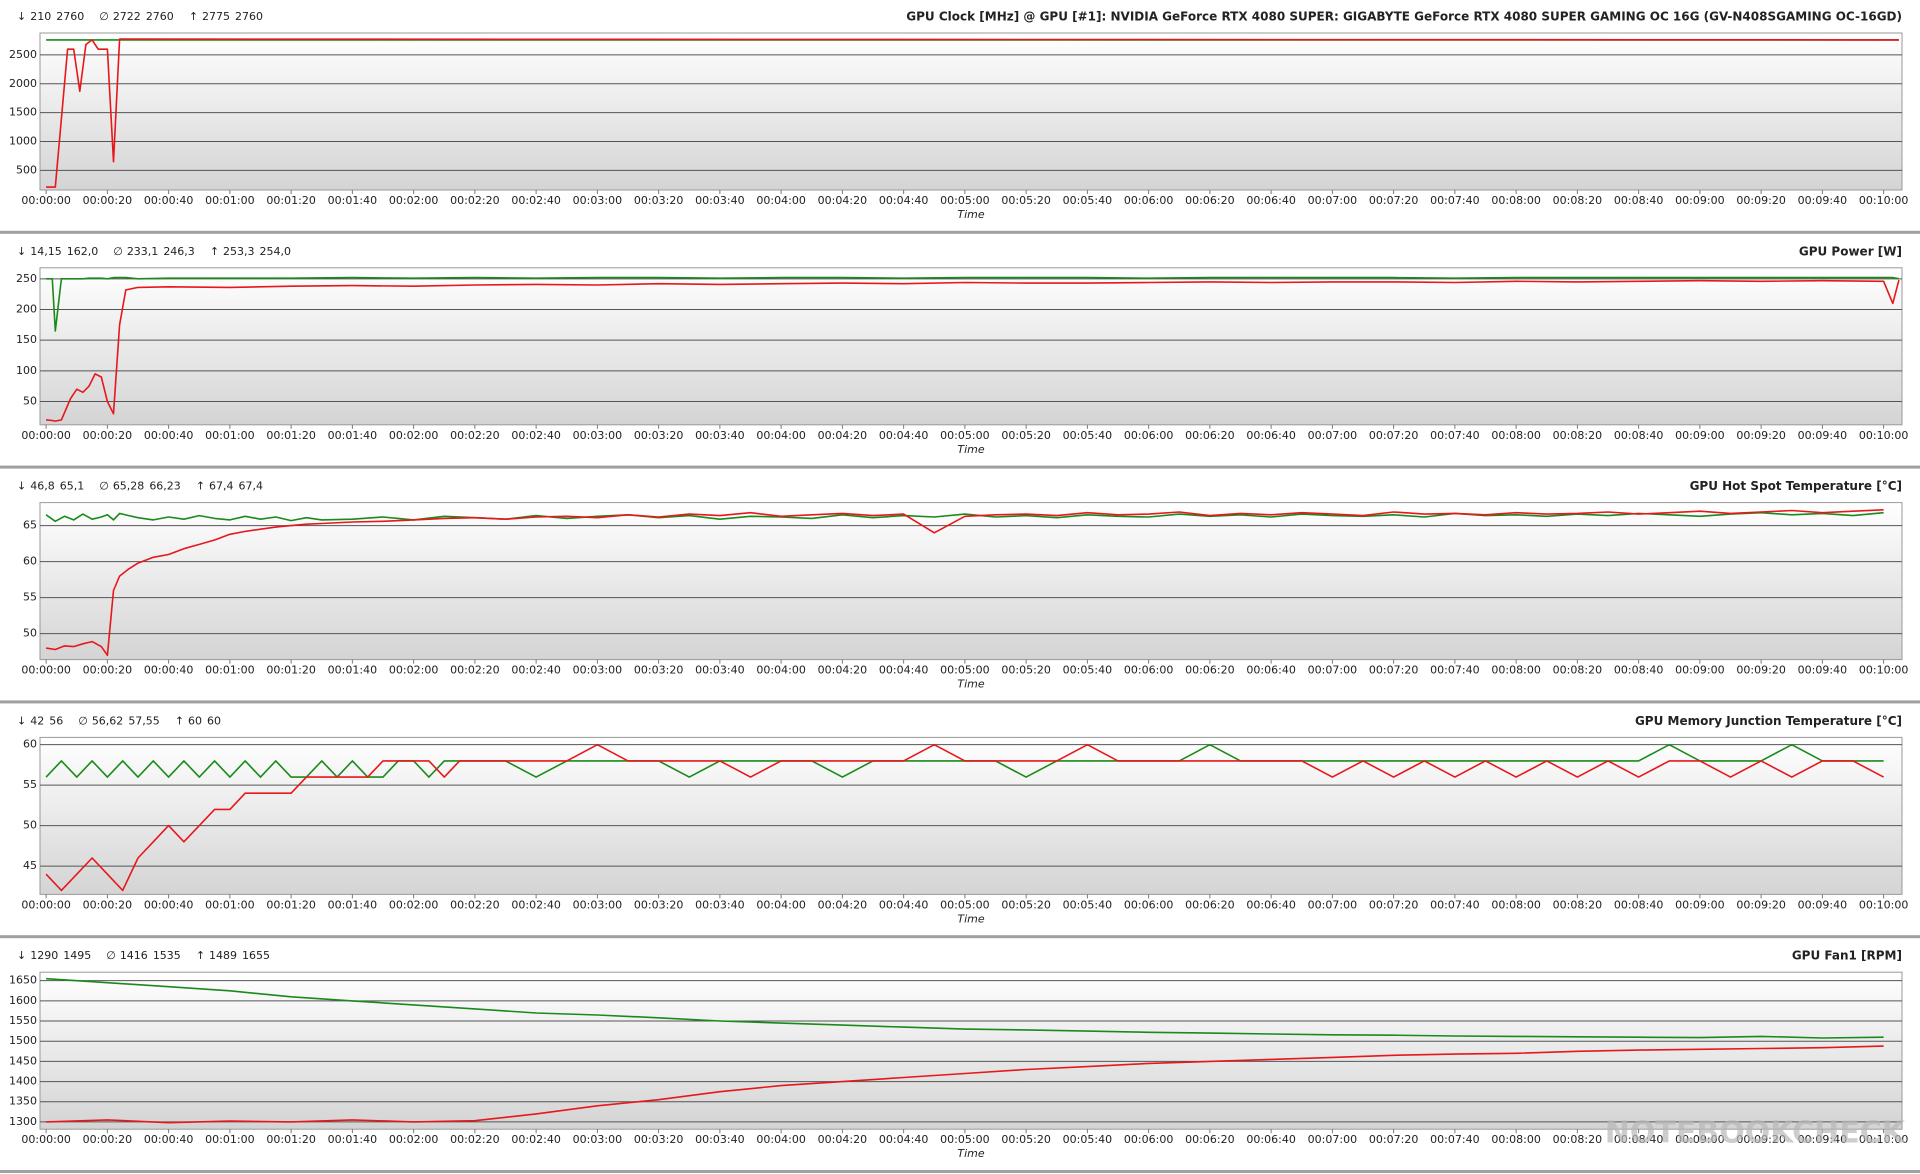 This screenshot has width=1920, height=1174. Describe the element at coordinates (23, 1060) in the screenshot. I see `y-tick-label: 1450` at that location.